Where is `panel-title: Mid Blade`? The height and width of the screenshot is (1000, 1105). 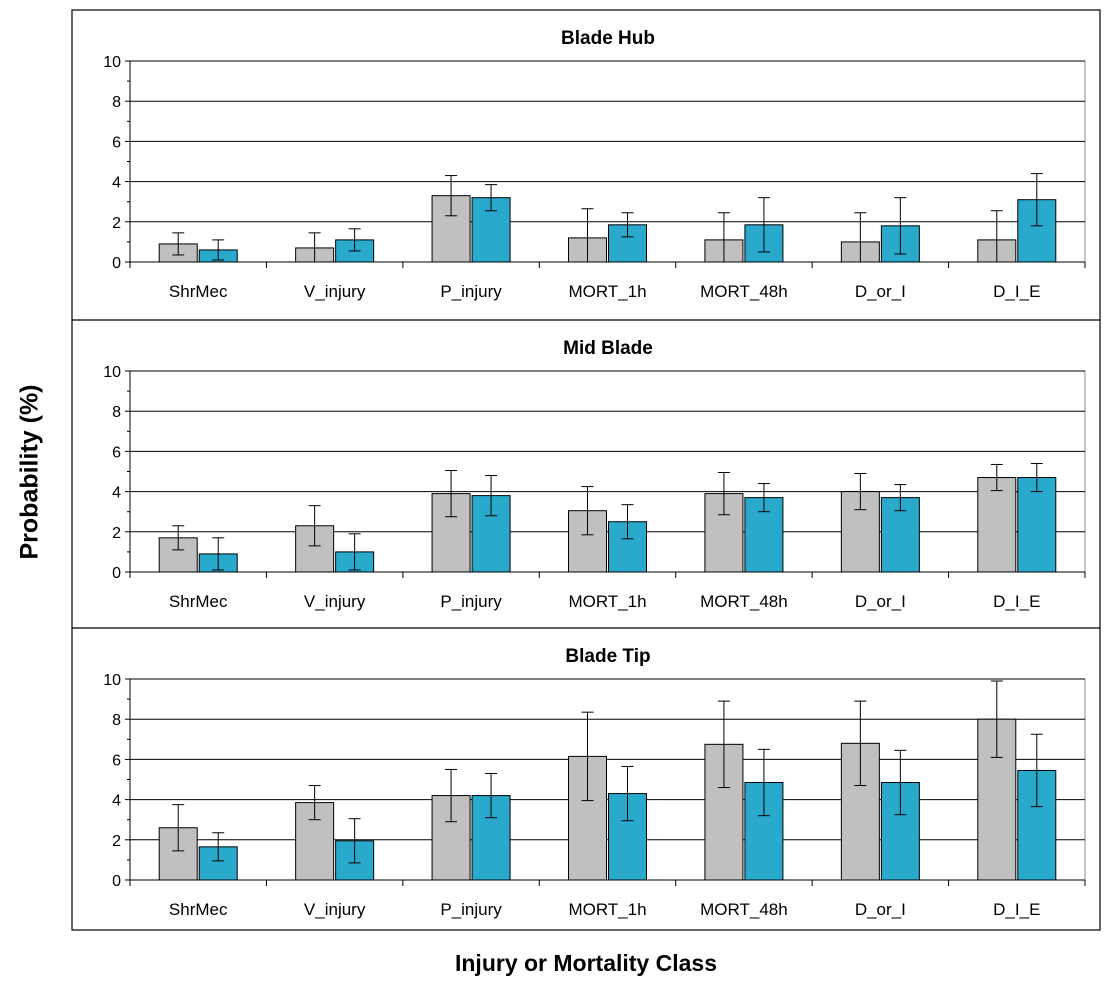
panel-title: Mid Blade is located at coordinates (608, 348).